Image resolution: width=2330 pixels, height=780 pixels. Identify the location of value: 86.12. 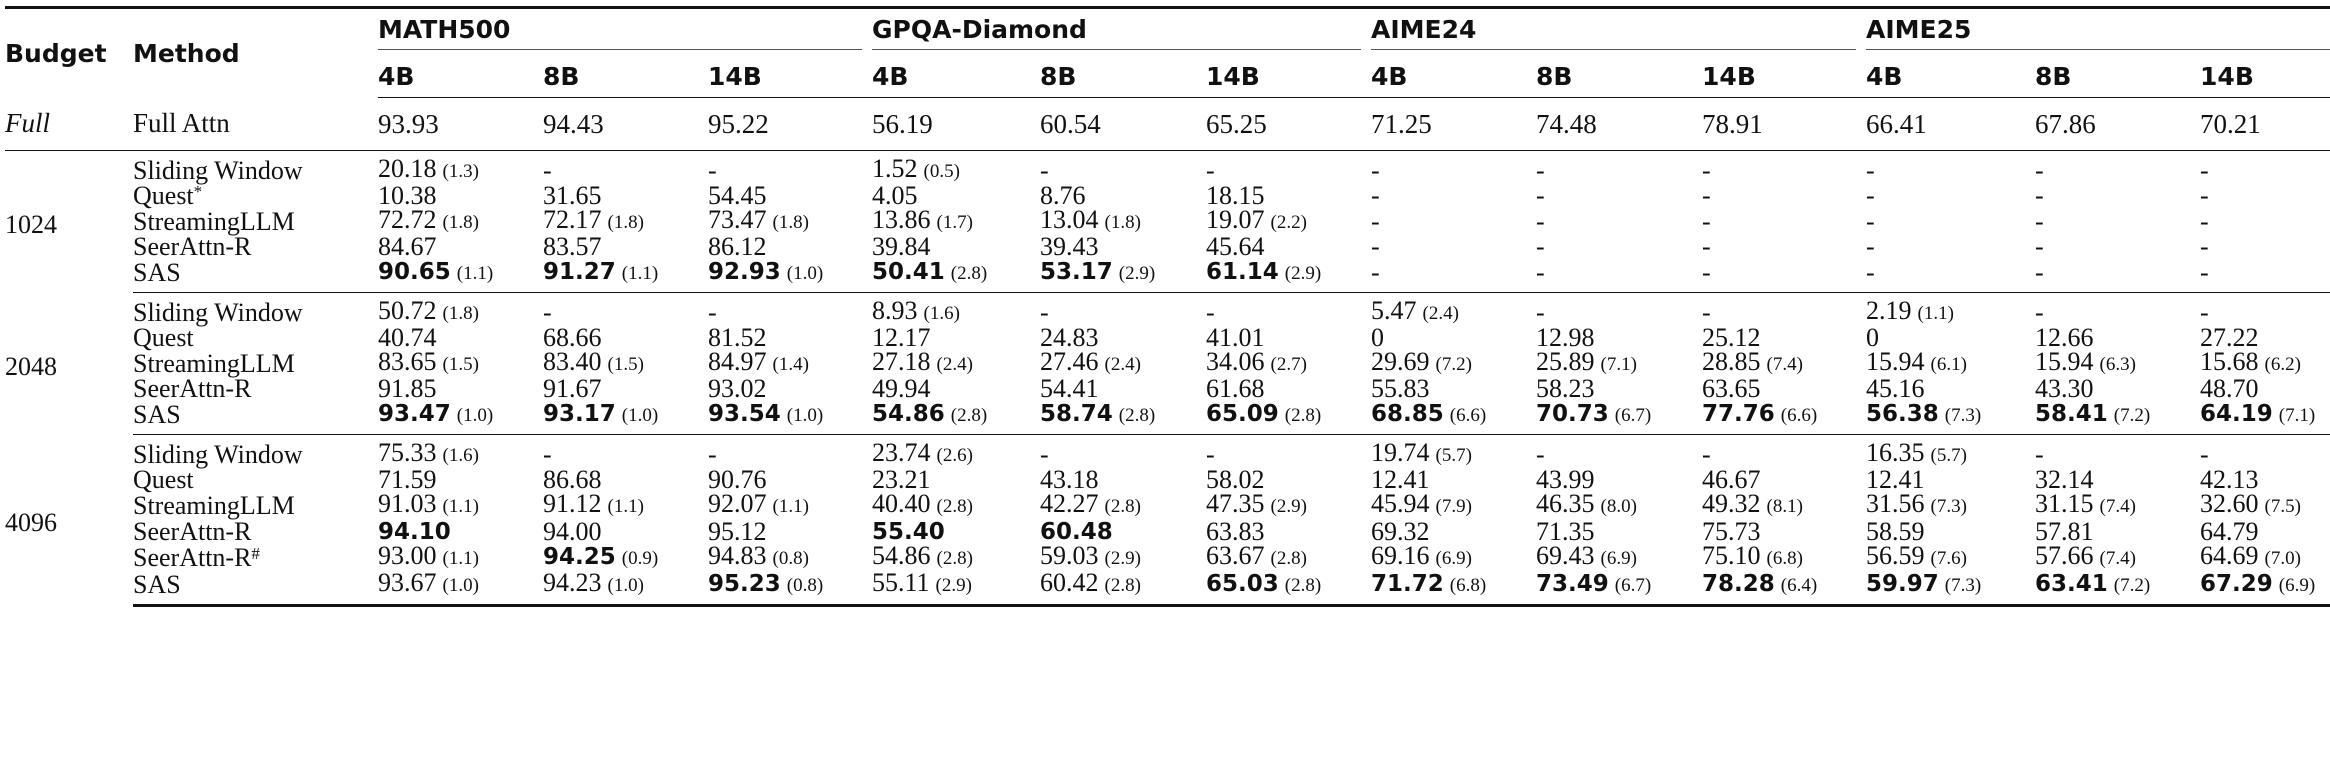
(737, 246).